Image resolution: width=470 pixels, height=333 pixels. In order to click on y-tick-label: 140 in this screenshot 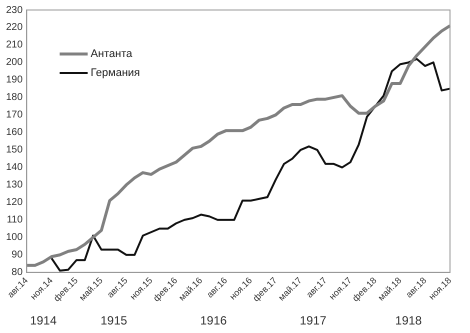, I will do `click(15, 168)`.